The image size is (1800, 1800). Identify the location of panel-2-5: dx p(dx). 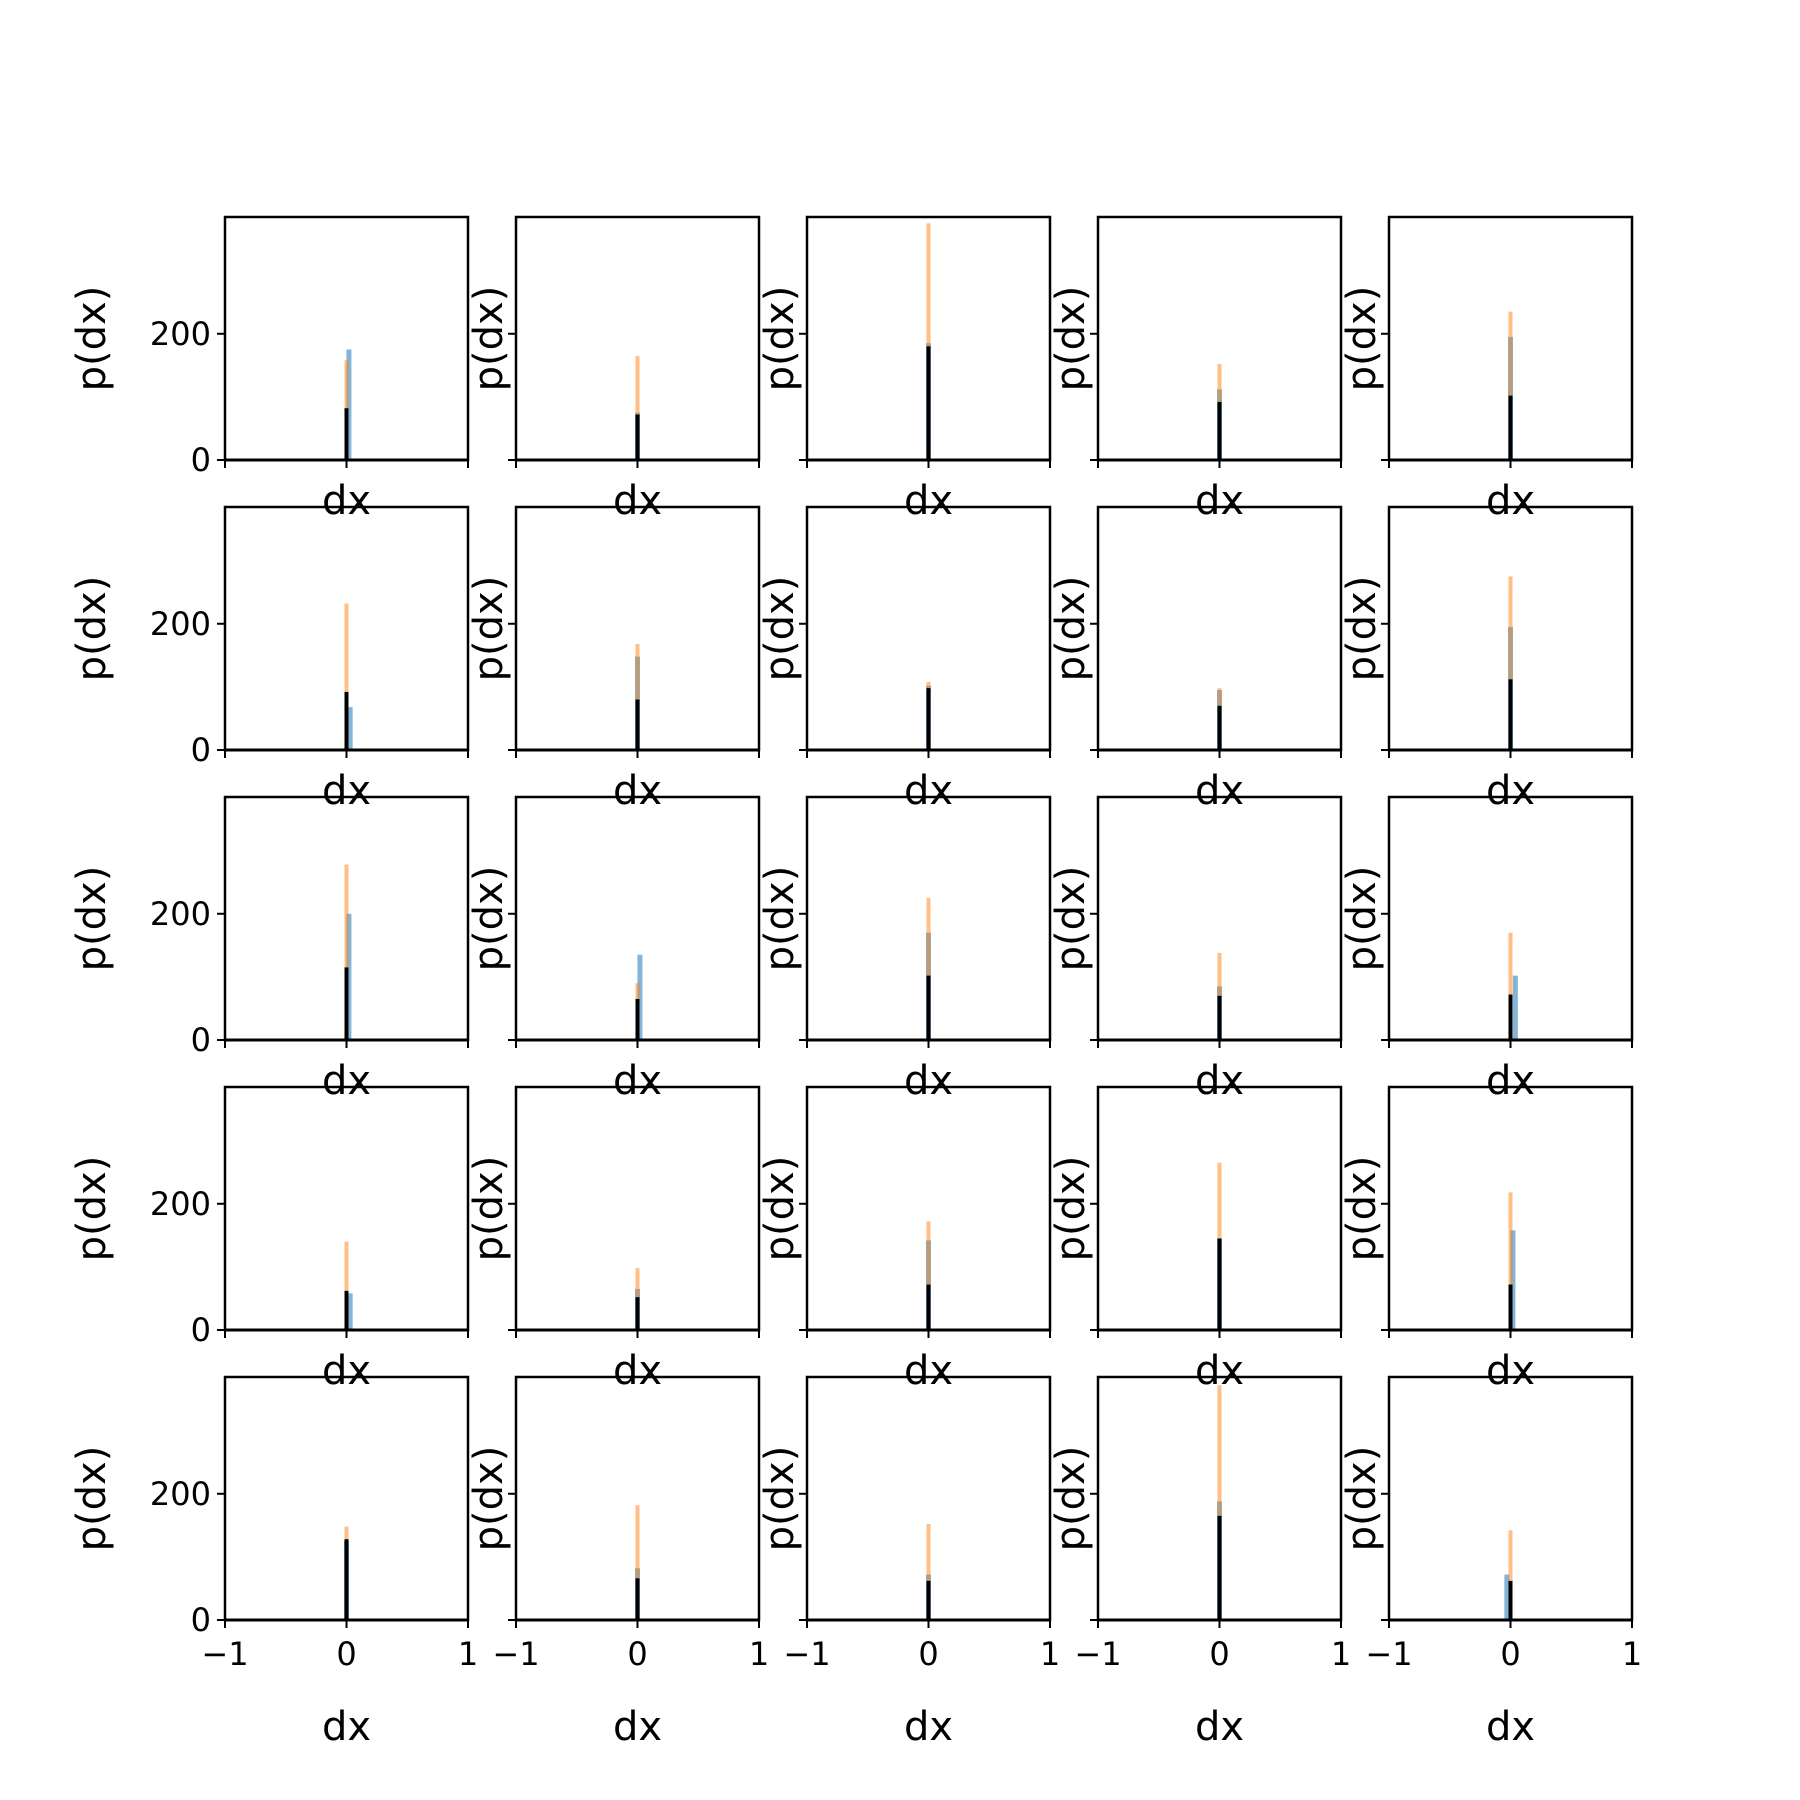
(1486, 659).